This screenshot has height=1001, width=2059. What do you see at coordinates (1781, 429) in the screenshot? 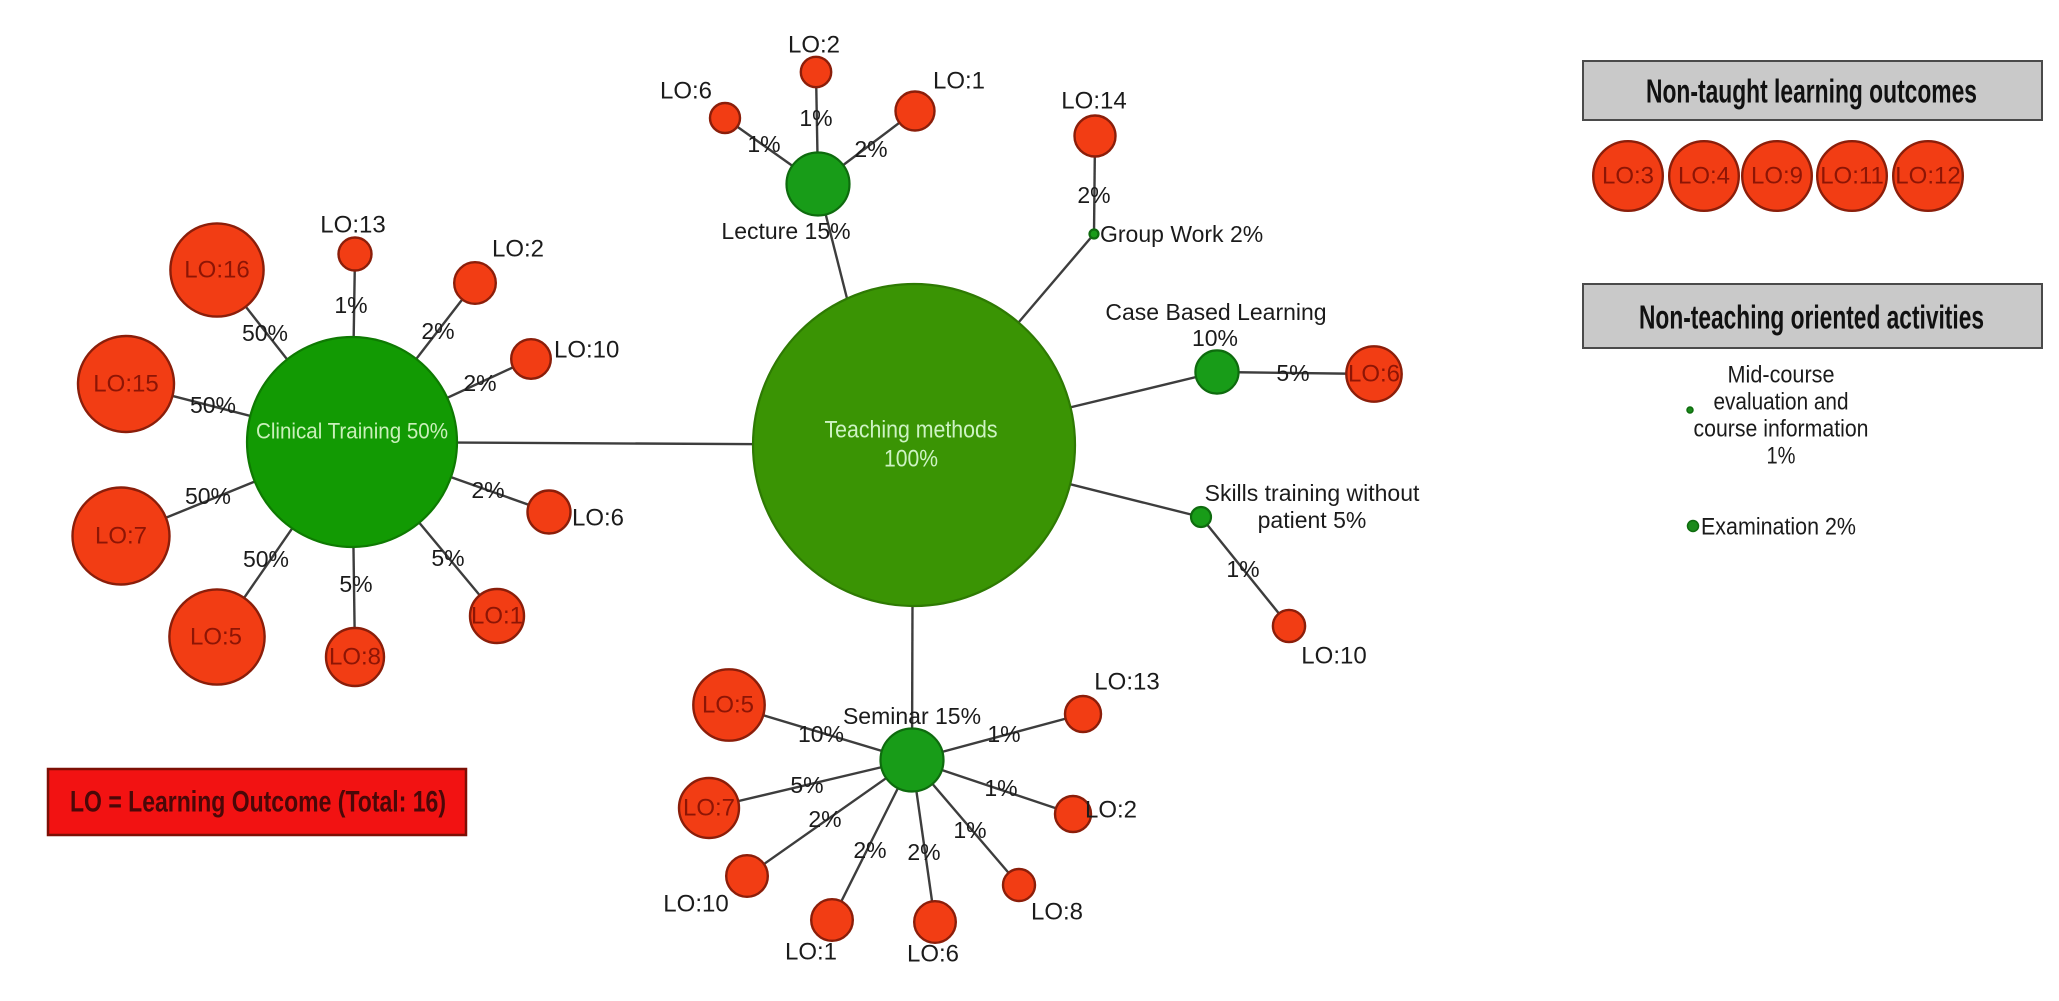
I see `svg-text: course information` at bounding box center [1781, 429].